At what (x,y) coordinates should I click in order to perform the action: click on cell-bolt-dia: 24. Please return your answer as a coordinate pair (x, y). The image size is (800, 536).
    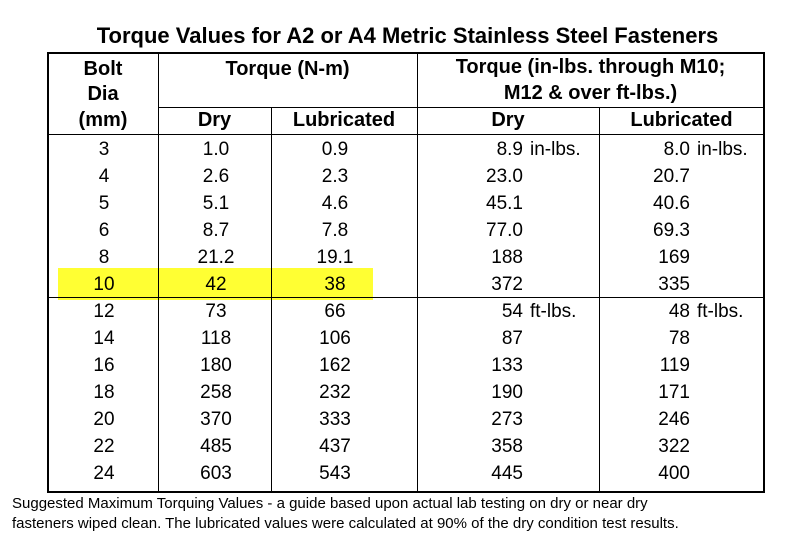
    Looking at the image, I should click on (104, 473).